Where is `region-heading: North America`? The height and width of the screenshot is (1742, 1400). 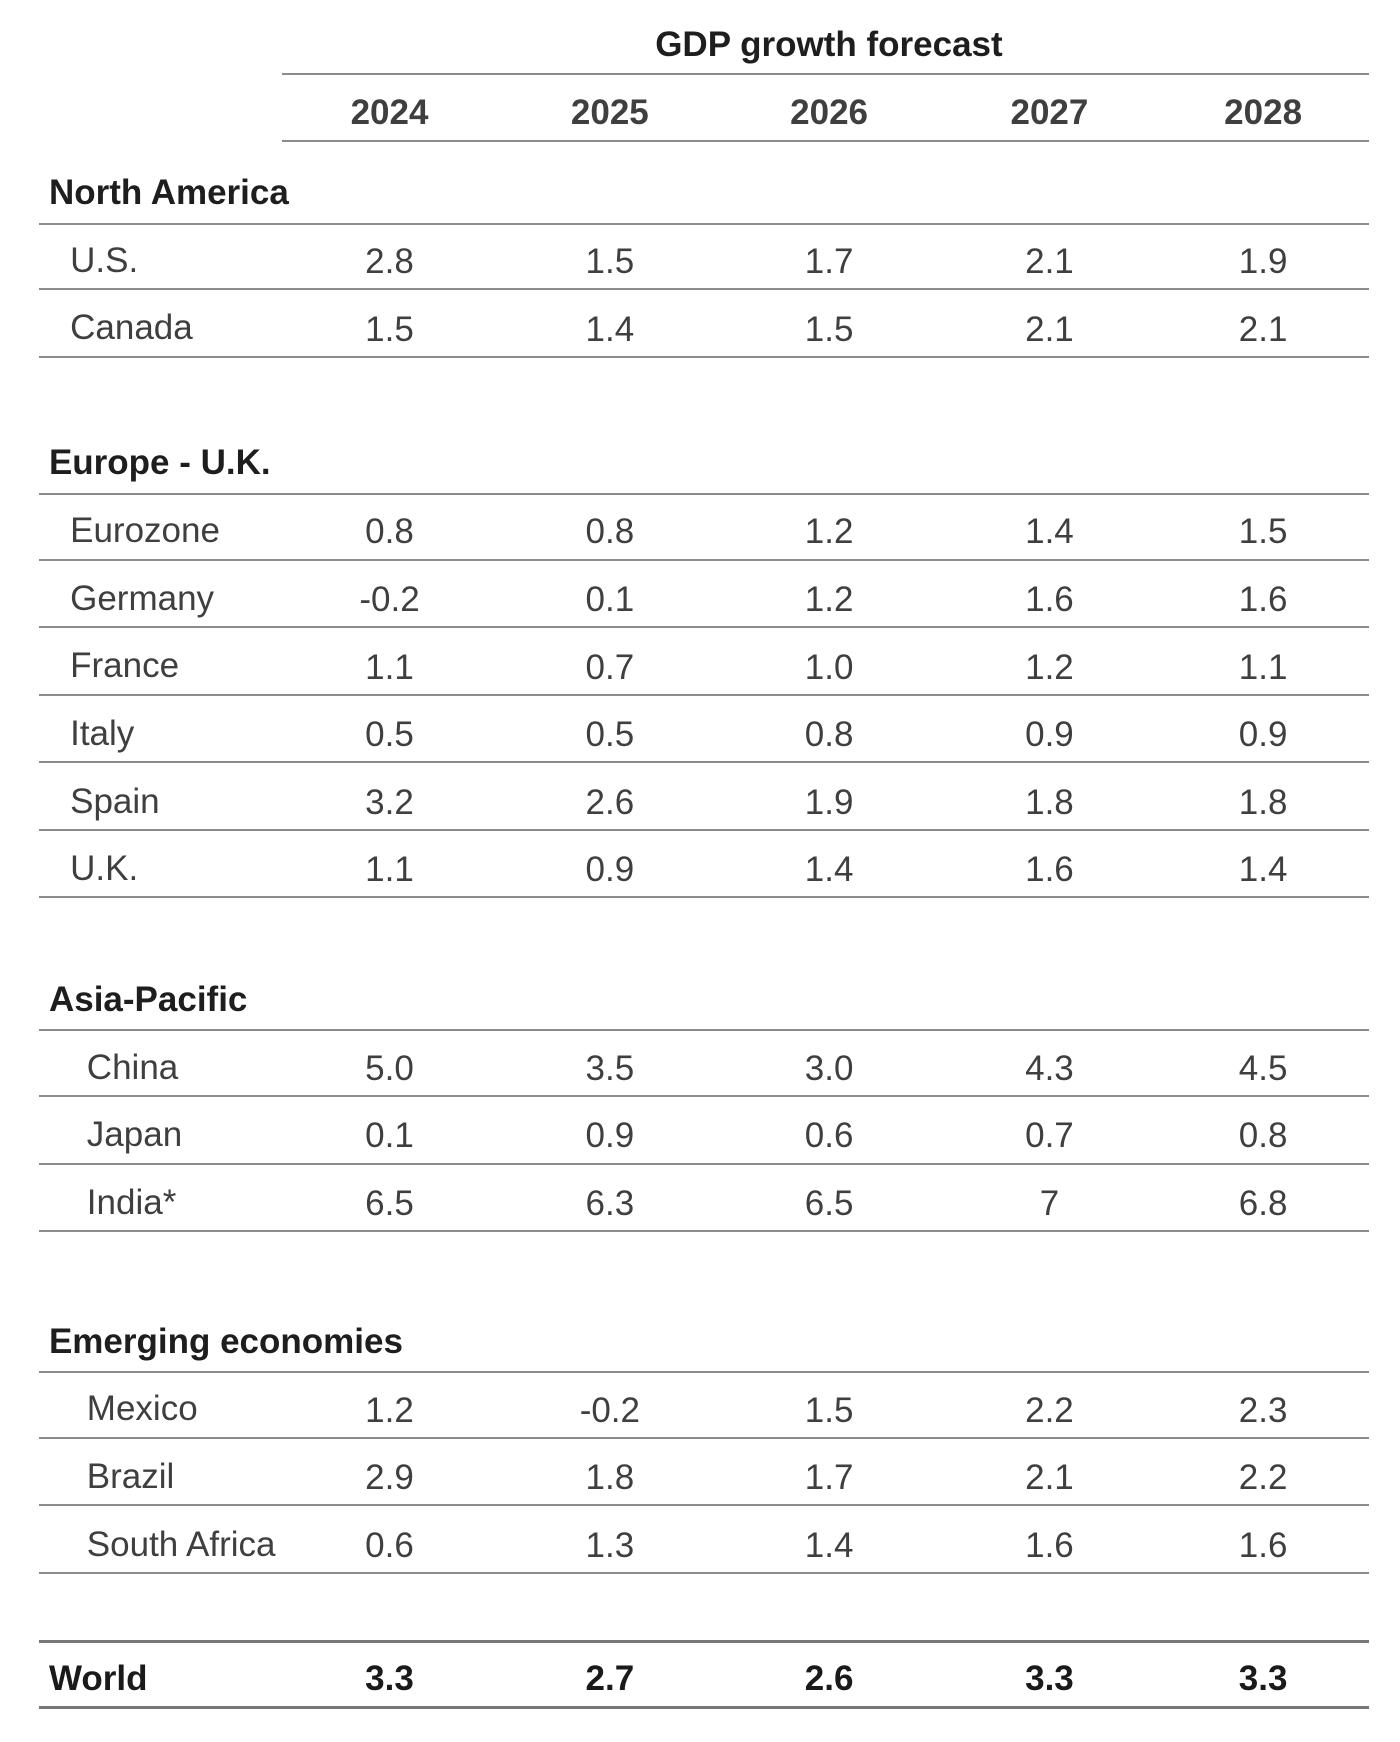 region-heading: North America is located at coordinates (168, 193).